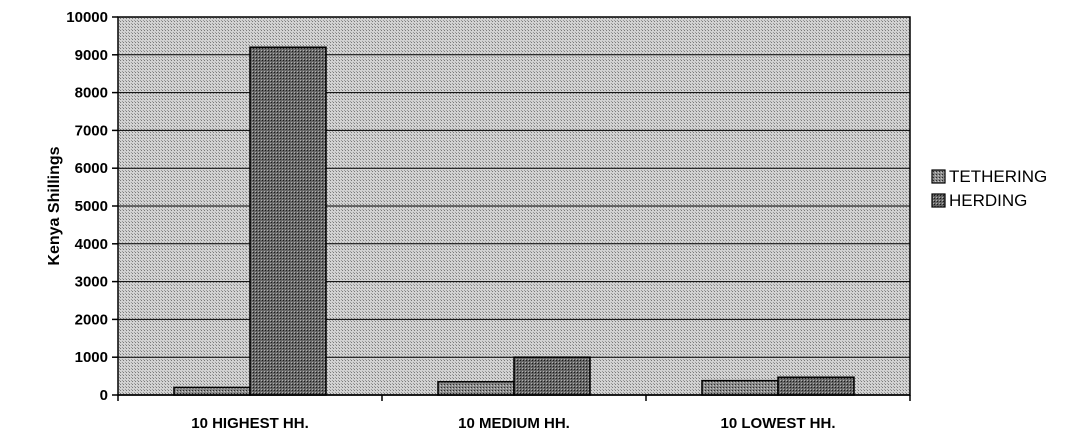 The image size is (1084, 443). What do you see at coordinates (91, 206) in the screenshot?
I see `y-tick-label: 5000` at bounding box center [91, 206].